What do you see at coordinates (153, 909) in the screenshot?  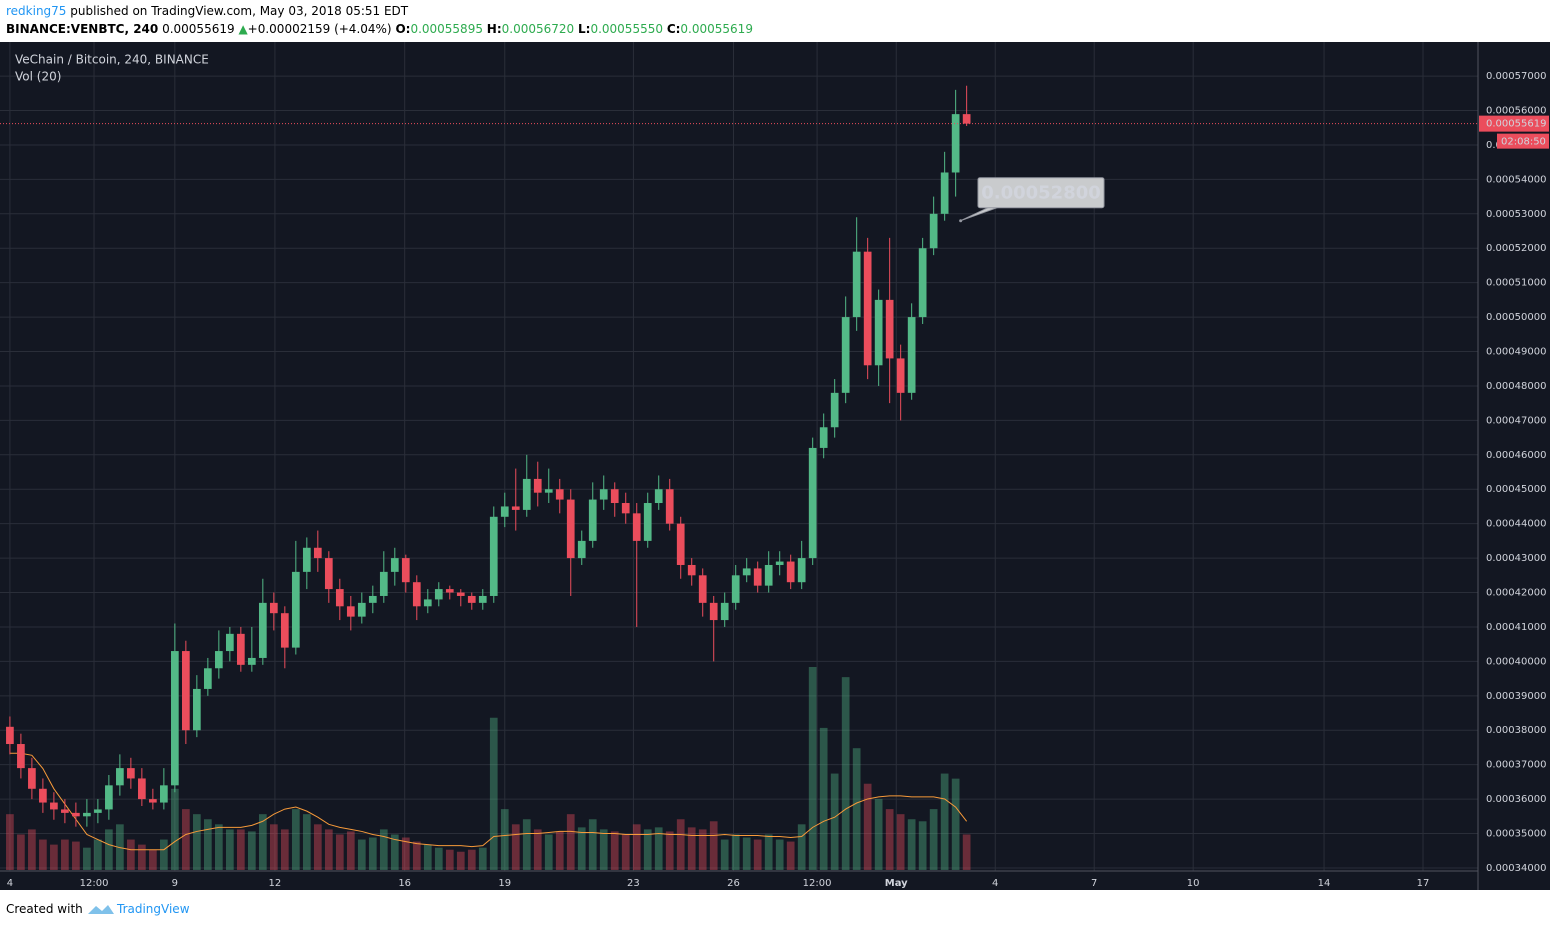 I see `footer-brand: TradingView` at bounding box center [153, 909].